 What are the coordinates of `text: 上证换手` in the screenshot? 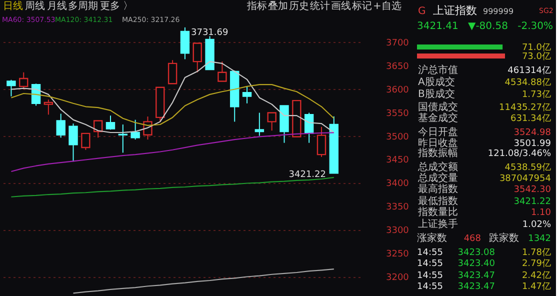 It's located at (438, 224).